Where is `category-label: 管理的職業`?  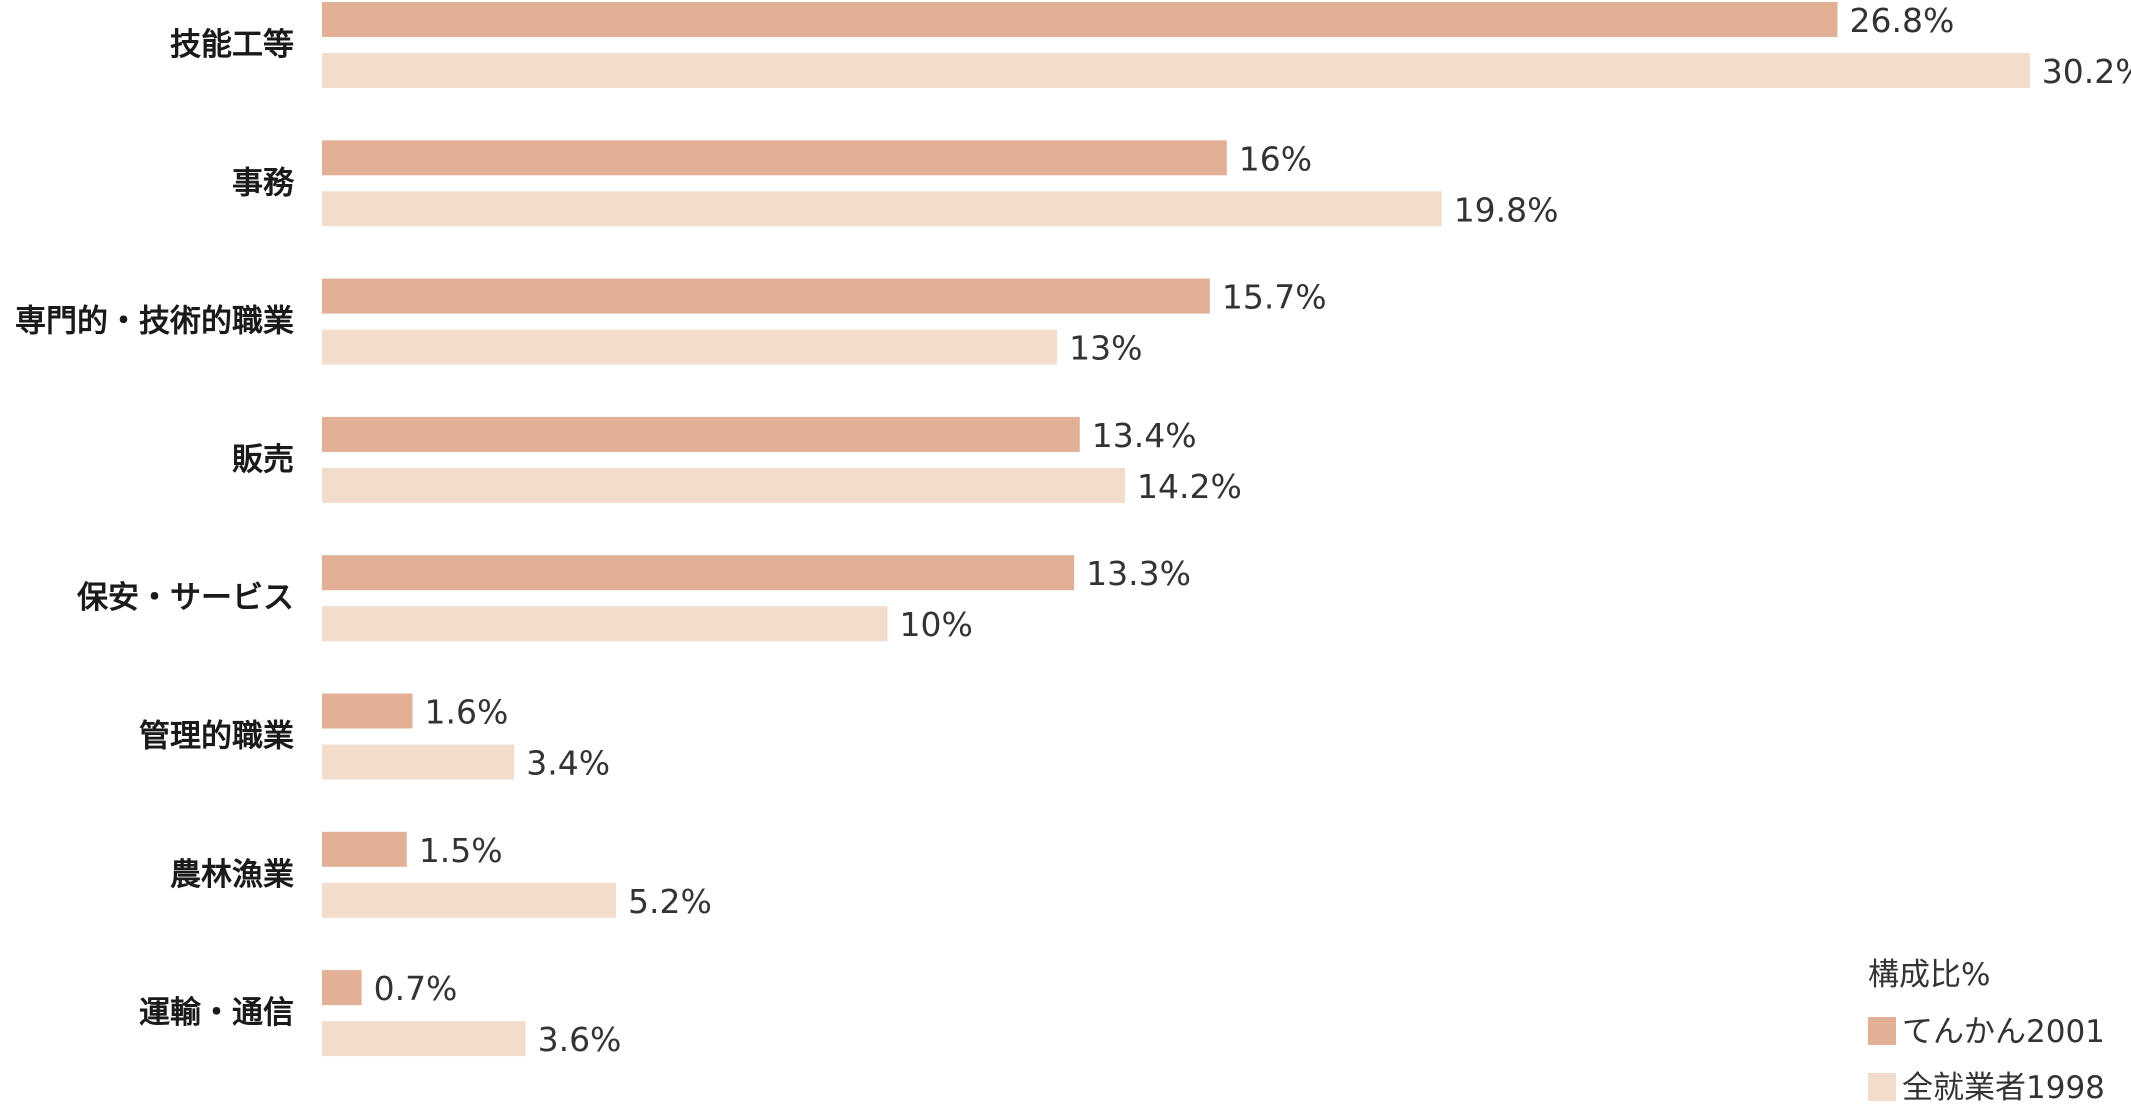 category-label: 管理的職業 is located at coordinates (216, 737).